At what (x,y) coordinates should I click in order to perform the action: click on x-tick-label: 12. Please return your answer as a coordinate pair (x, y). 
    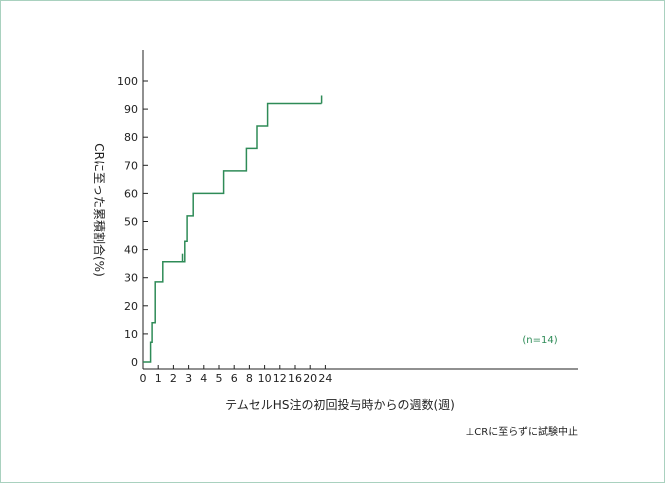
    Looking at the image, I should click on (280, 378).